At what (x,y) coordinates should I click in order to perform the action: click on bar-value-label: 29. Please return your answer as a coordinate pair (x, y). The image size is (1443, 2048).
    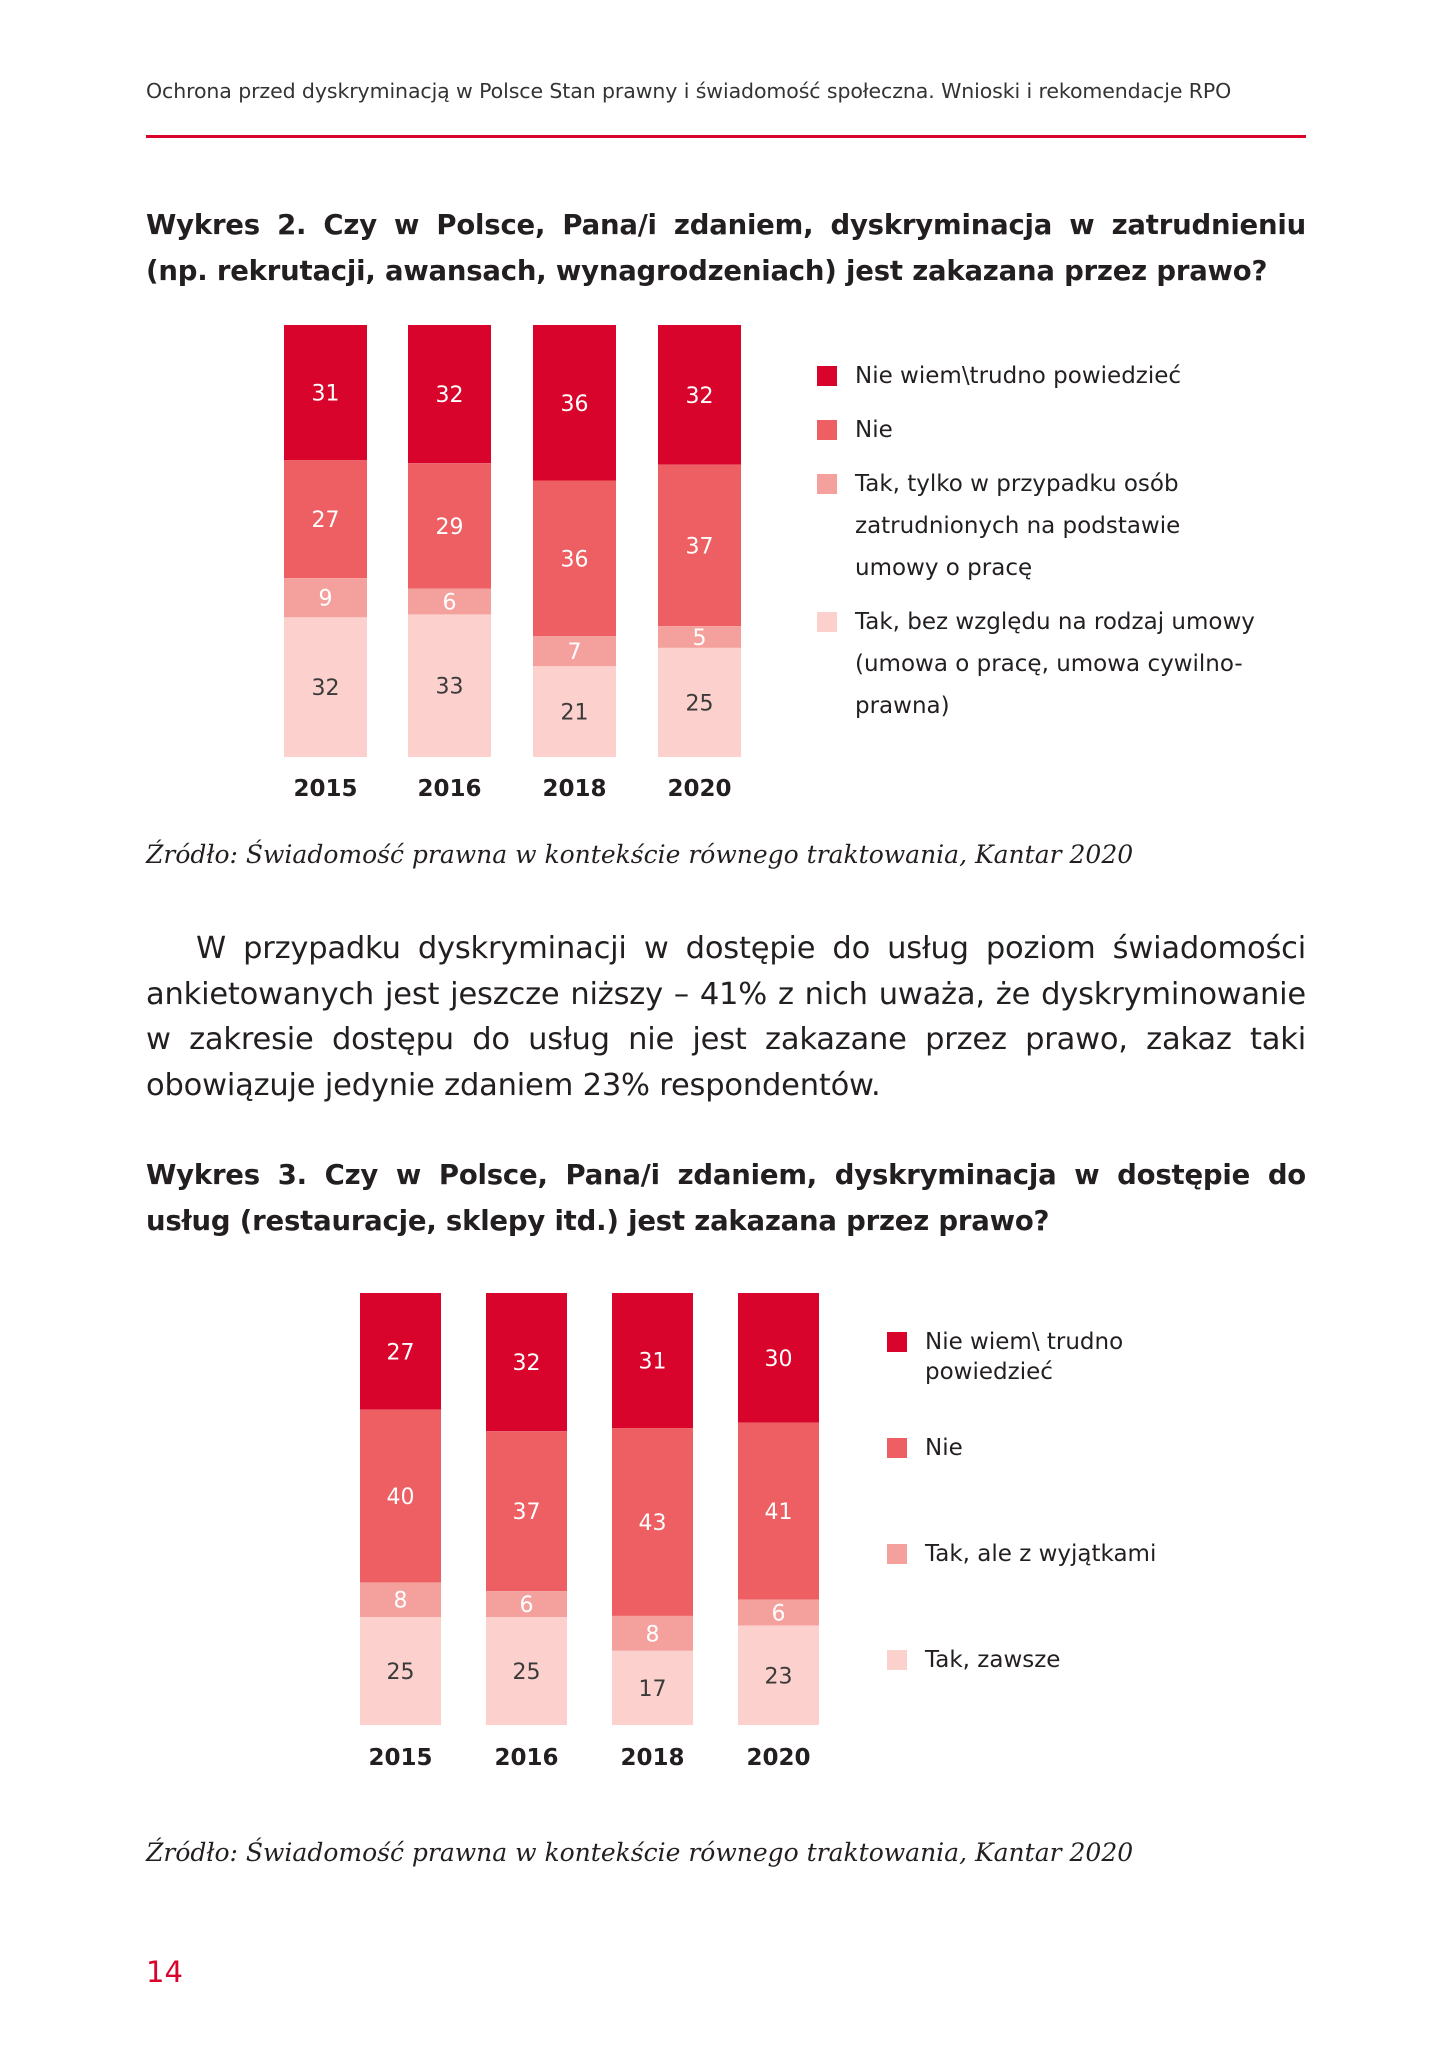
    Looking at the image, I should click on (450, 527).